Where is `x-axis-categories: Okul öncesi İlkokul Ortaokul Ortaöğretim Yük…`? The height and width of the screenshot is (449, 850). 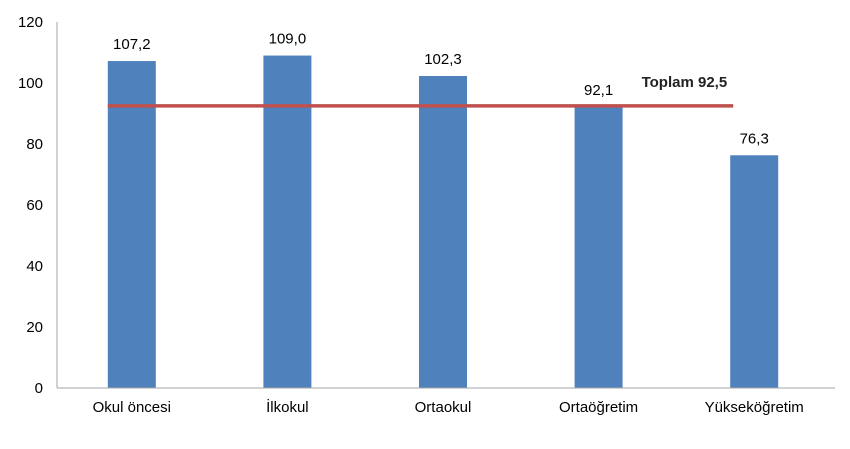
x-axis-categories: Okul öncesi İlkokul Ortaokul Ortaöğretim Yük… is located at coordinates (448, 407).